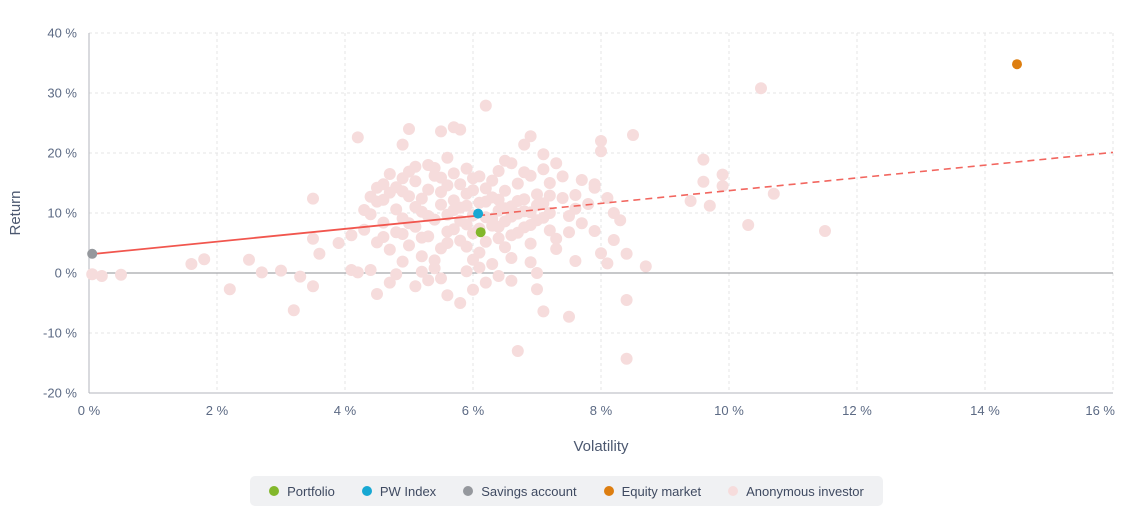 The width and height of the screenshot is (1133, 516). Describe the element at coordinates (652, 491) in the screenshot. I see `legend-item-equity-market: Equity market` at that location.